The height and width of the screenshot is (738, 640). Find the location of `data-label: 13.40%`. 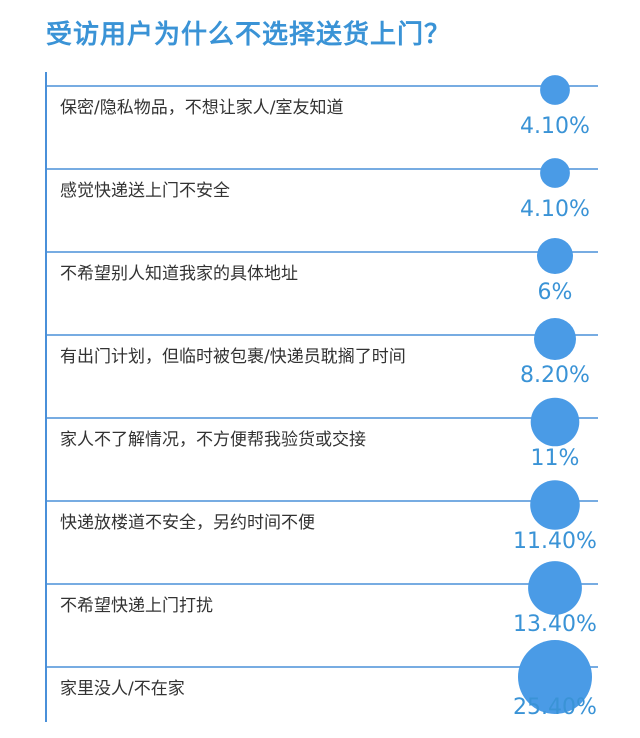

data-label: 13.40% is located at coordinates (555, 624).